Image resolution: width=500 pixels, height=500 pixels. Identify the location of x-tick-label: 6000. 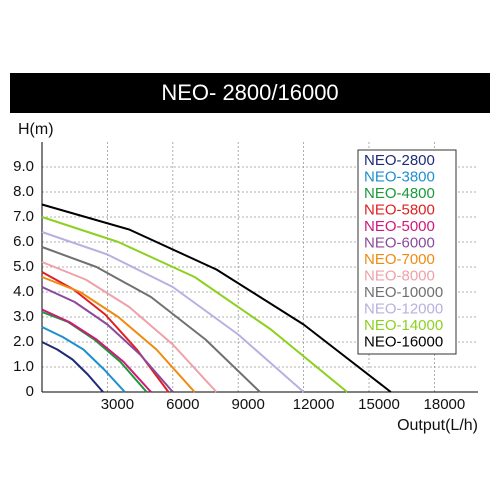
(182, 404).